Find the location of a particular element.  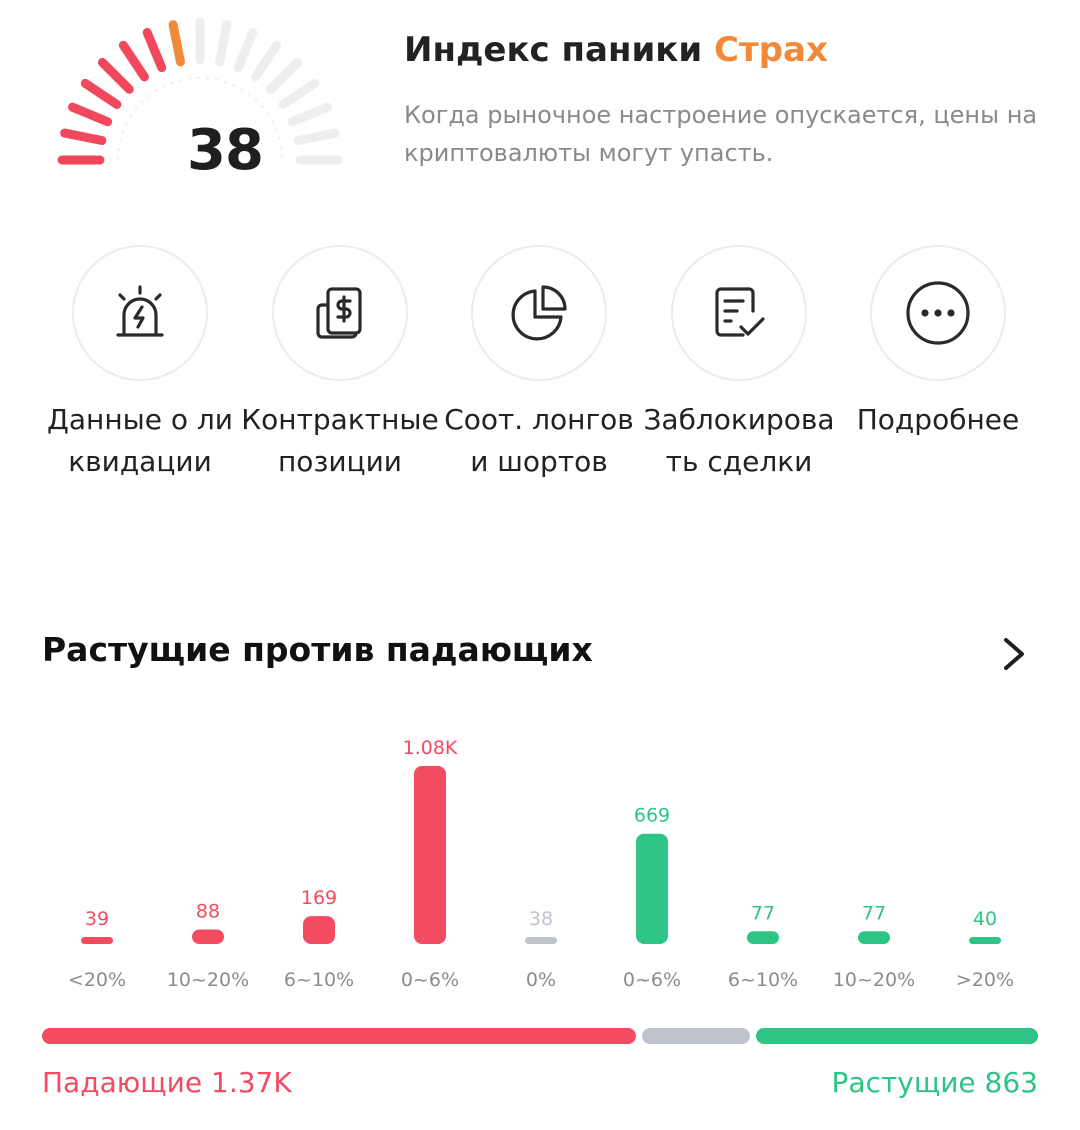

bar-value-label: 39 is located at coordinates (97, 919).